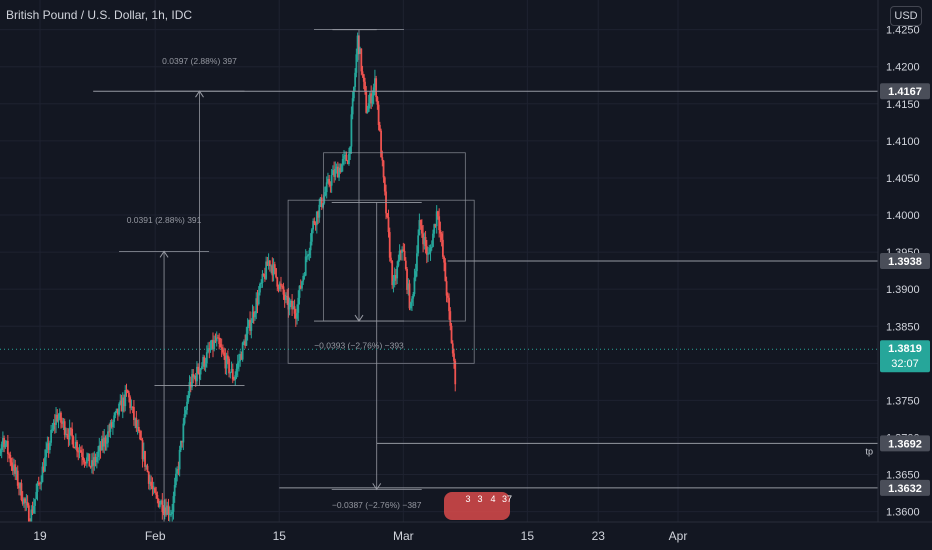 The image size is (932, 550). I want to click on last-price-countdown: 32:07, so click(905, 364).